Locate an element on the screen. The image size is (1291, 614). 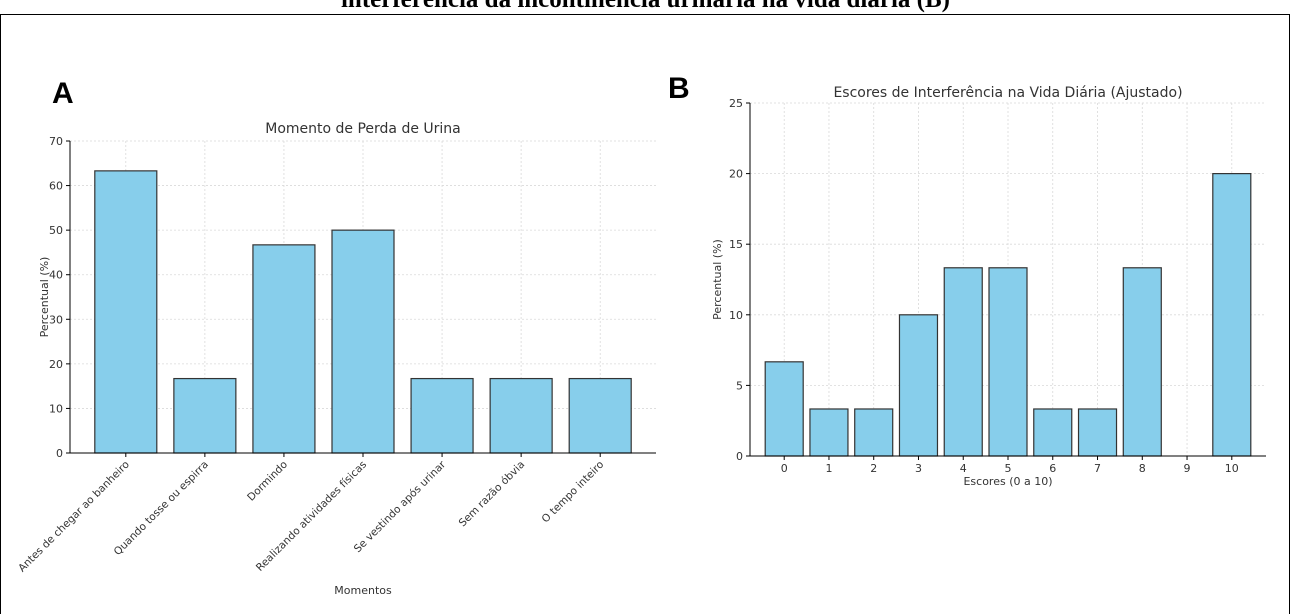
x-tick-label: Se vestindo após urinar is located at coordinates (400, 506).